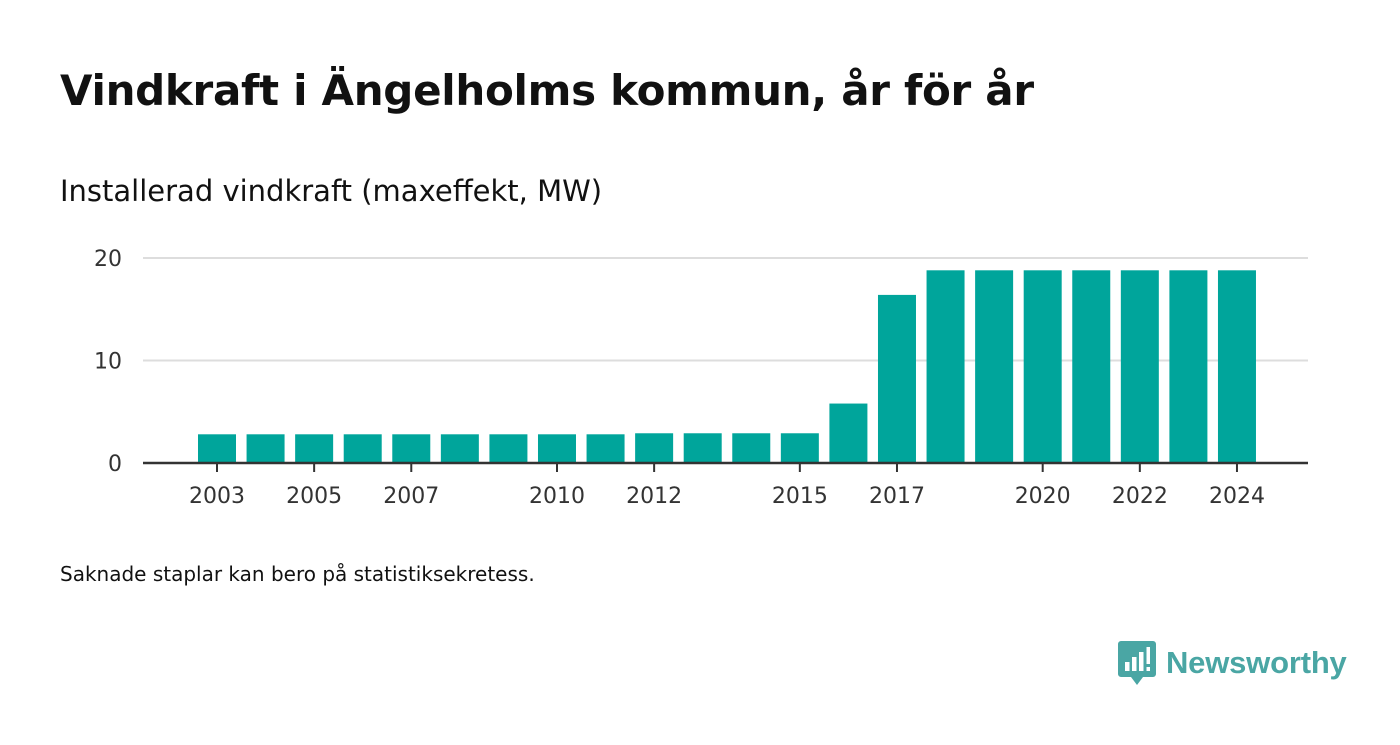 This screenshot has height=745, width=1400. I want to click on y-tick-labels: 0 10 20, so click(108, 362).